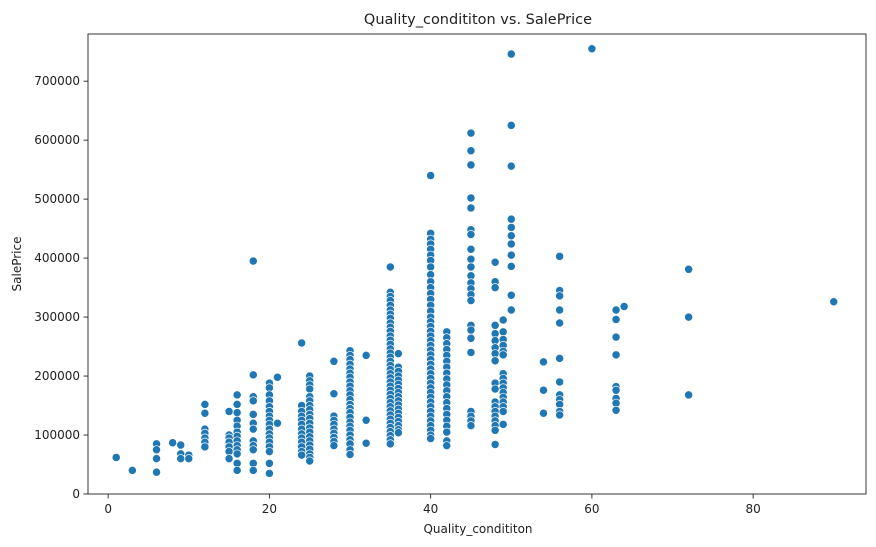  I want to click on y-tick-label: 300000, so click(57, 317).